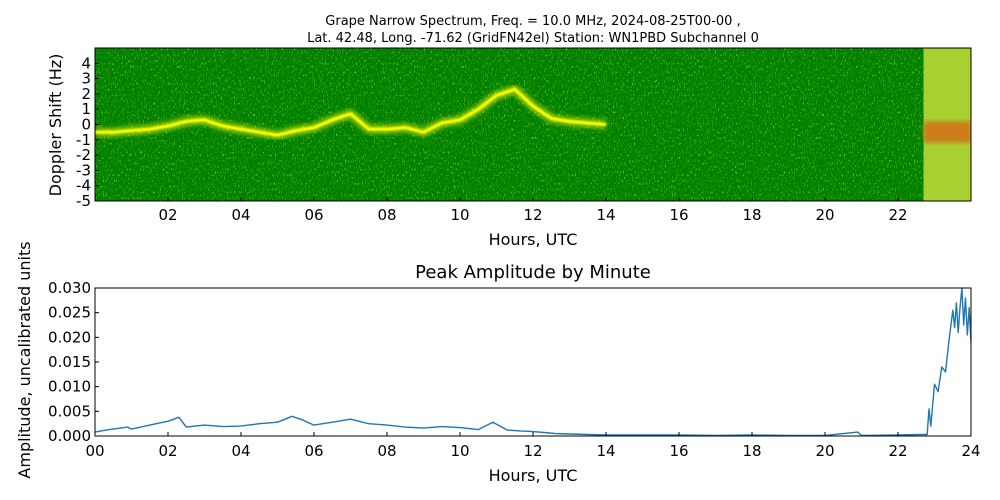  Describe the element at coordinates (947, 132) in the screenshot. I see `spectrogram-hot-band` at that location.